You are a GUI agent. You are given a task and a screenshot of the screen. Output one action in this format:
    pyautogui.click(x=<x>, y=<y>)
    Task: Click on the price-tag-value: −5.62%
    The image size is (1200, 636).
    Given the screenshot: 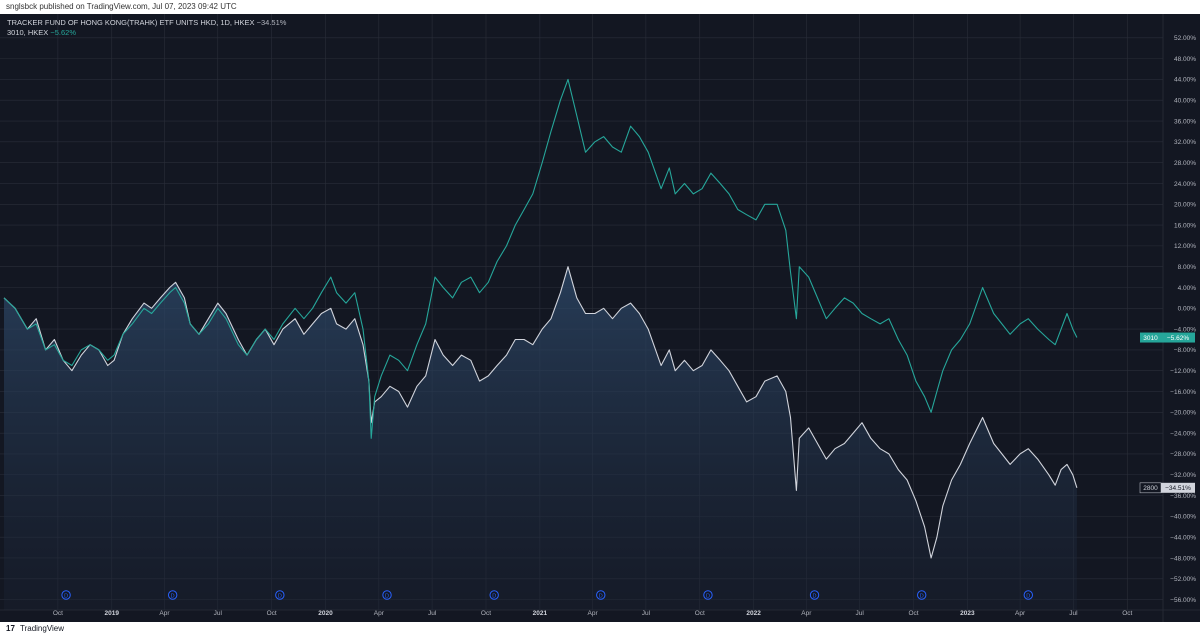 What is the action you would take?
    pyautogui.click(x=1178, y=338)
    